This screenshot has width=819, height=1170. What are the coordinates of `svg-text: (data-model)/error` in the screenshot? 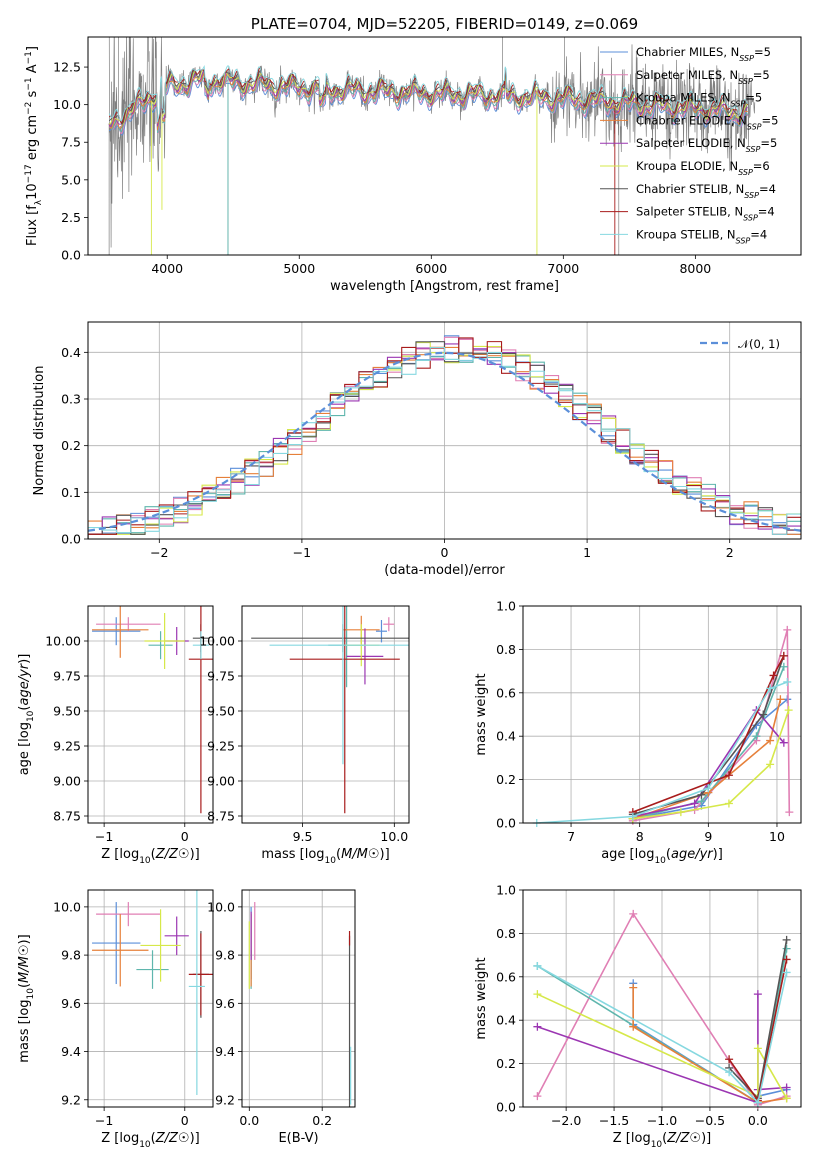 It's located at (444, 570).